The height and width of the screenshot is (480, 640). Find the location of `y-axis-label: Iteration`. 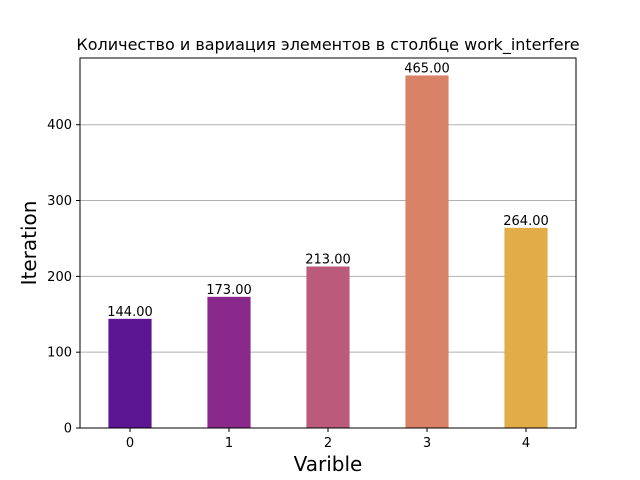

y-axis-label: Iteration is located at coordinates (29, 243).